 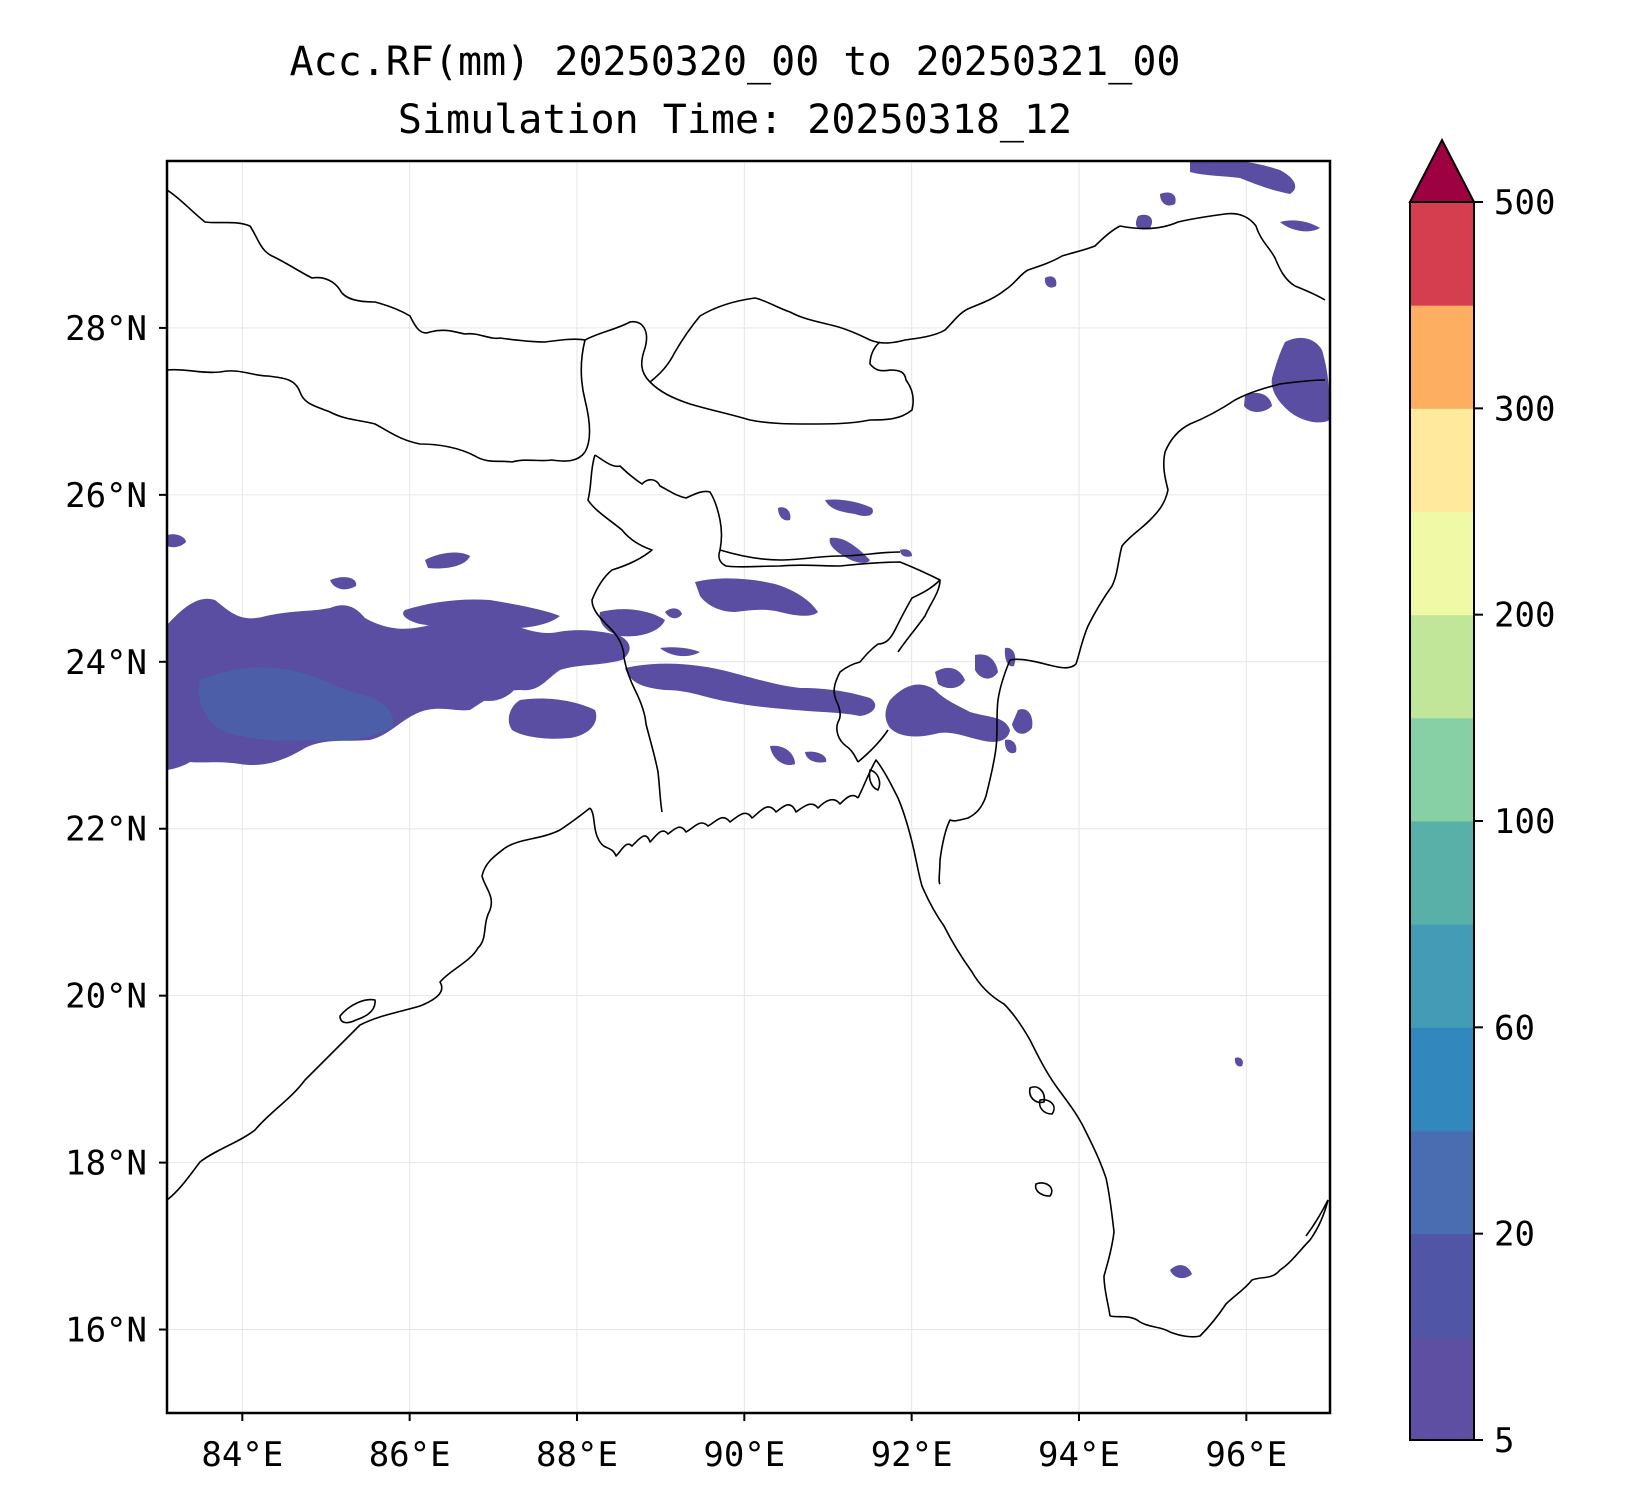 I want to click on lon-tick-label: 96°E, so click(x=1246, y=1455).